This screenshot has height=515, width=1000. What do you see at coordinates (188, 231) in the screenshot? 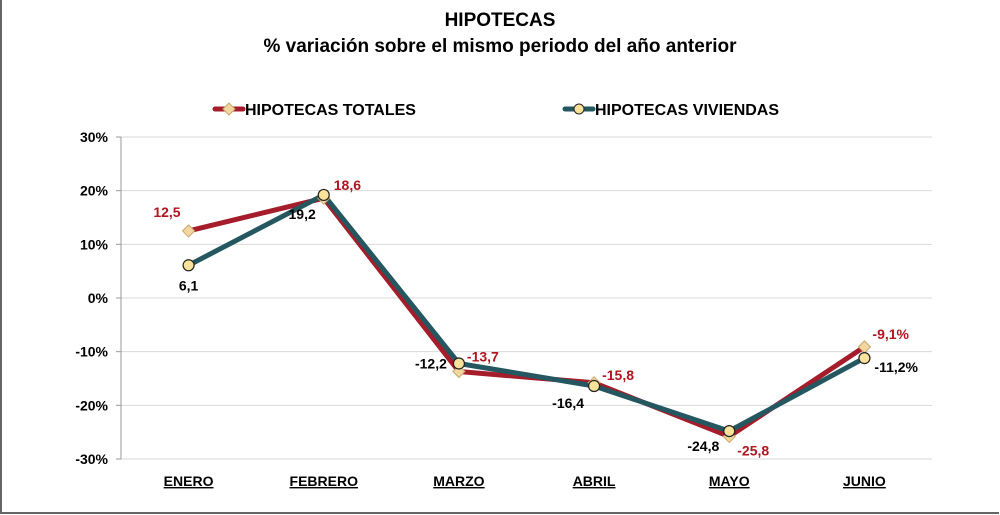
I see `data-point-diamond` at bounding box center [188, 231].